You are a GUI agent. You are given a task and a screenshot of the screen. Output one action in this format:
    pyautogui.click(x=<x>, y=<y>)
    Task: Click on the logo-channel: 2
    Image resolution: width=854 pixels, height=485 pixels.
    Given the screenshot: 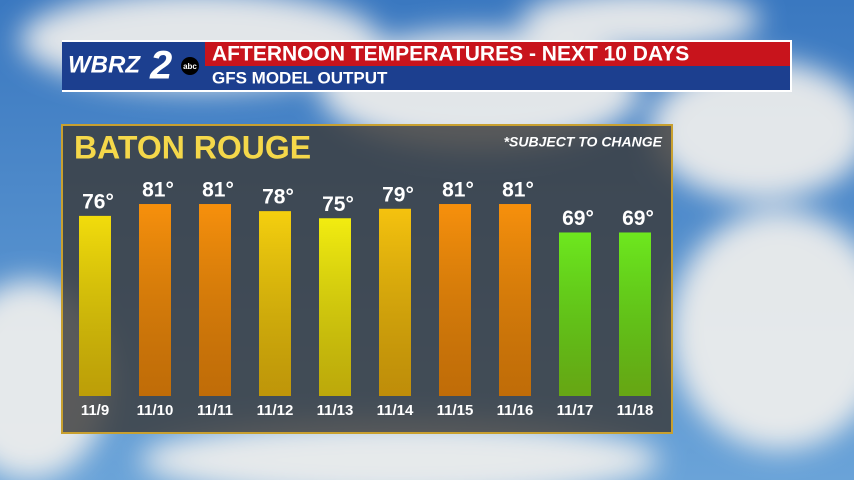 What is the action you would take?
    pyautogui.click(x=160, y=66)
    